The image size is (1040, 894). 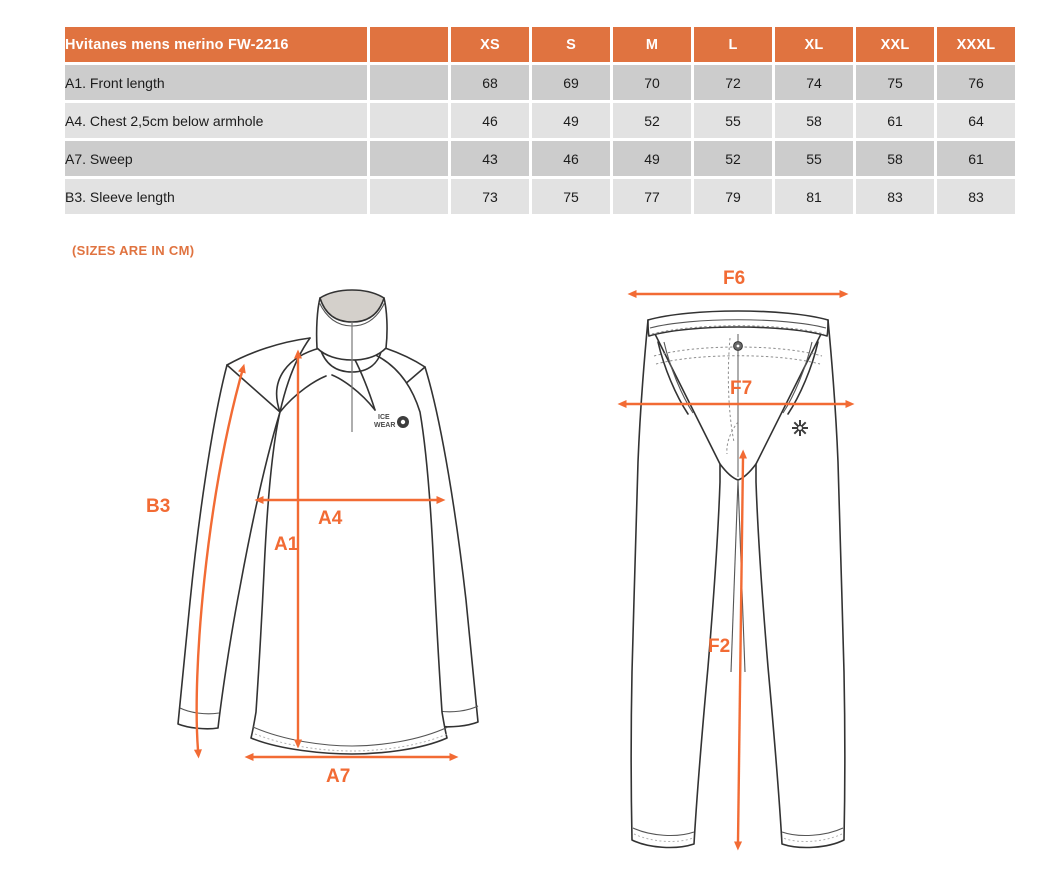 What do you see at coordinates (800, 428) in the screenshot?
I see `snowflake-icon` at bounding box center [800, 428].